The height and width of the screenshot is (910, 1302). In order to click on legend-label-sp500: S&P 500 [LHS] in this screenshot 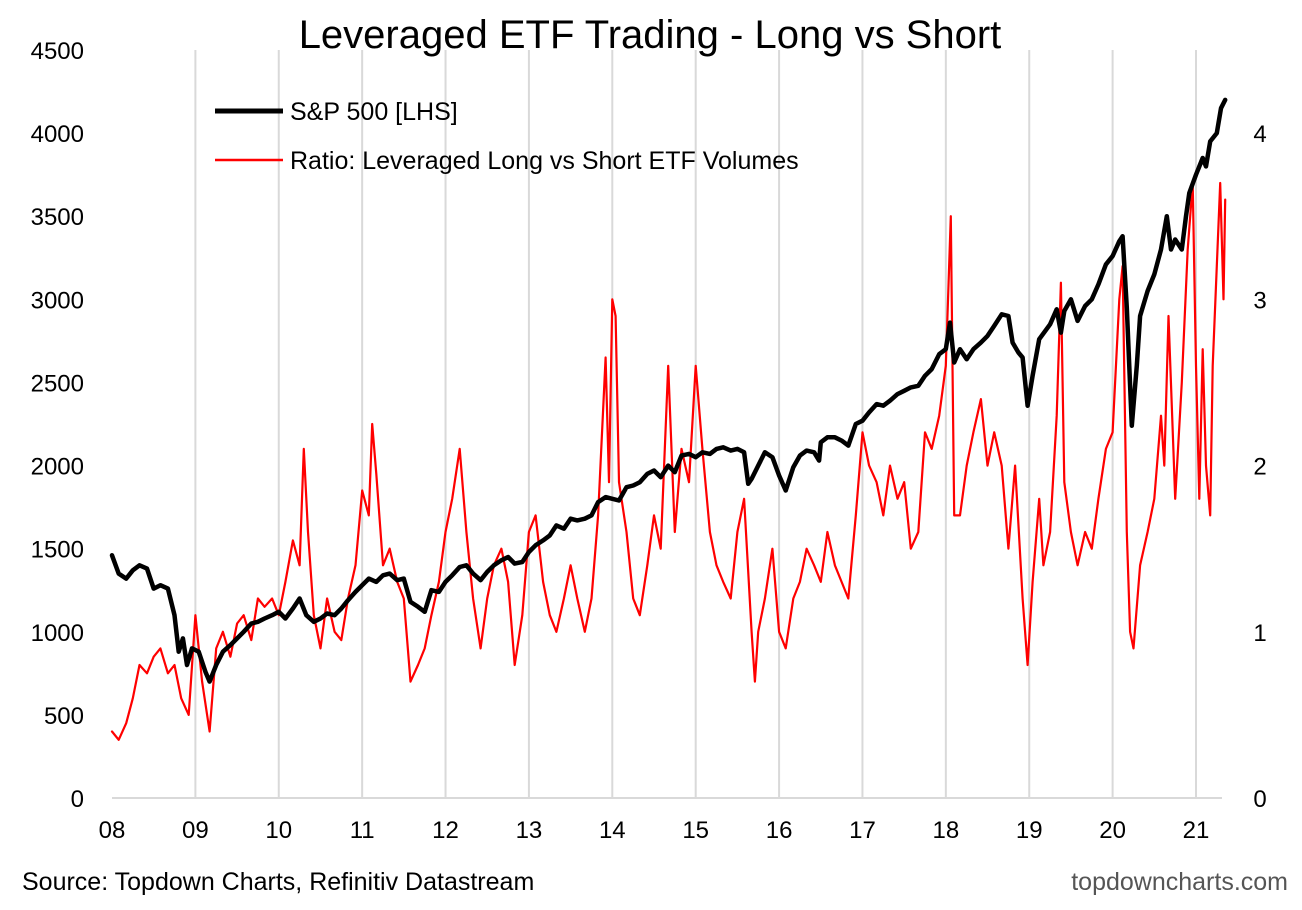, I will do `click(374, 112)`.